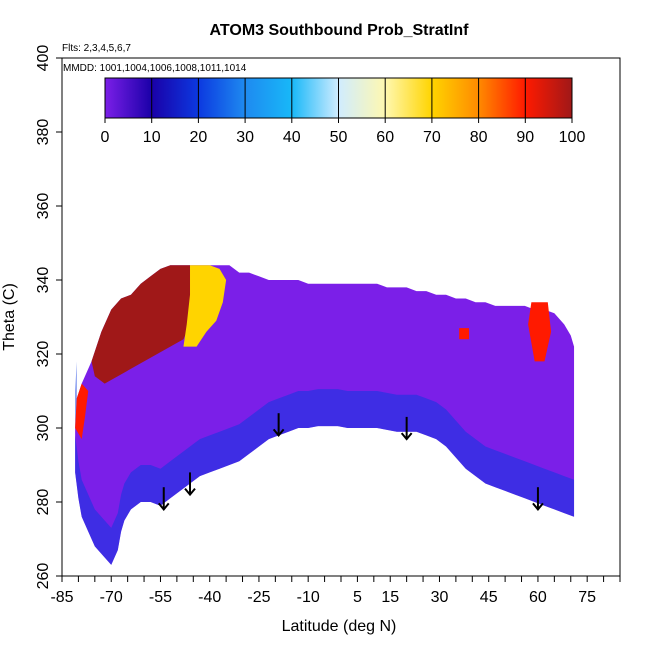  I want to click on x-tick-label: -10, so click(308, 597).